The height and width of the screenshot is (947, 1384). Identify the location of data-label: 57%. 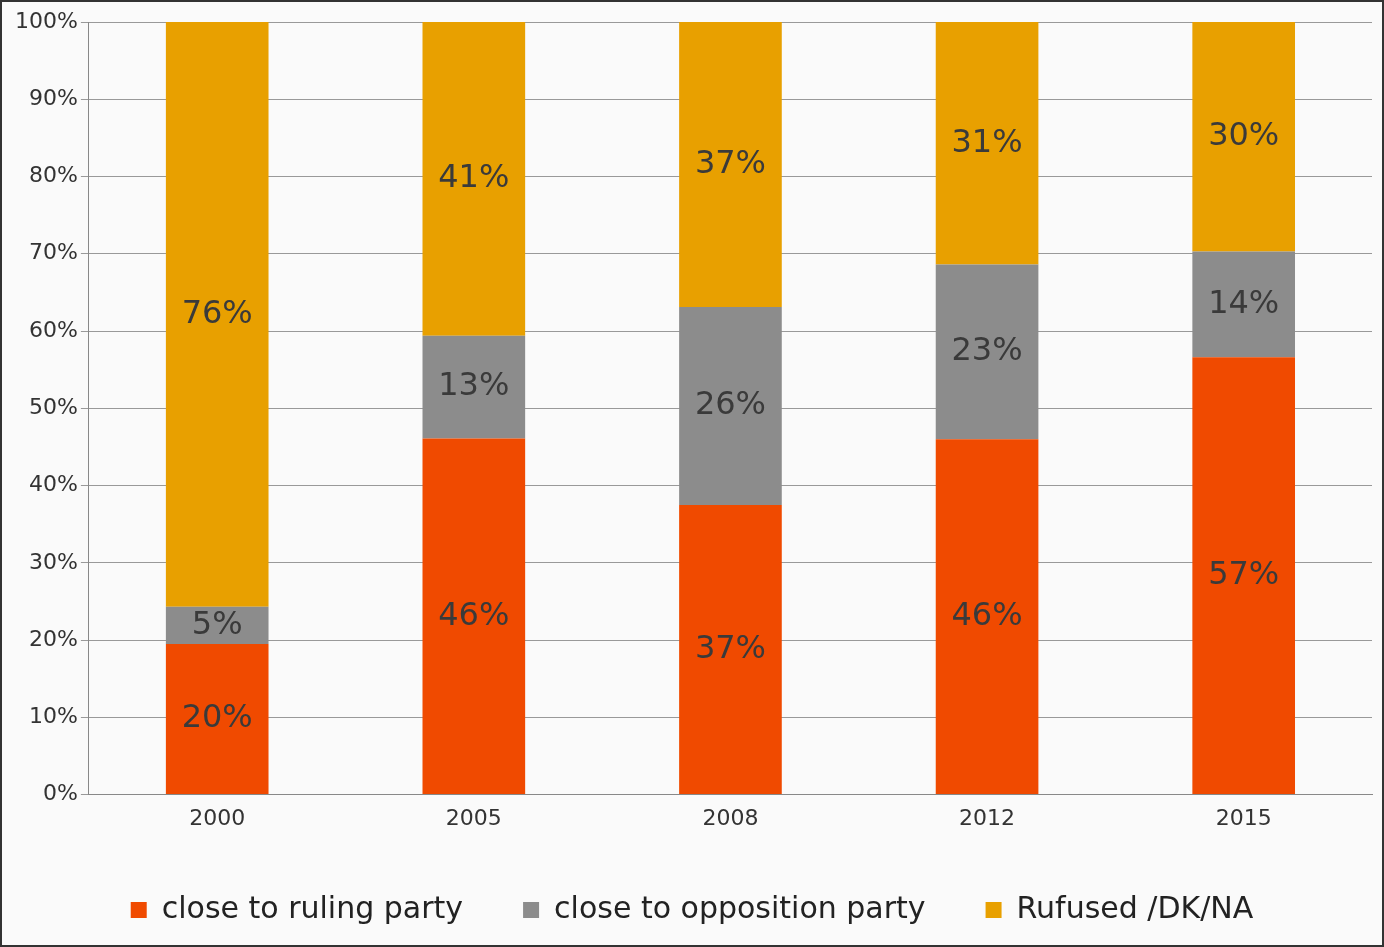
(1244, 573).